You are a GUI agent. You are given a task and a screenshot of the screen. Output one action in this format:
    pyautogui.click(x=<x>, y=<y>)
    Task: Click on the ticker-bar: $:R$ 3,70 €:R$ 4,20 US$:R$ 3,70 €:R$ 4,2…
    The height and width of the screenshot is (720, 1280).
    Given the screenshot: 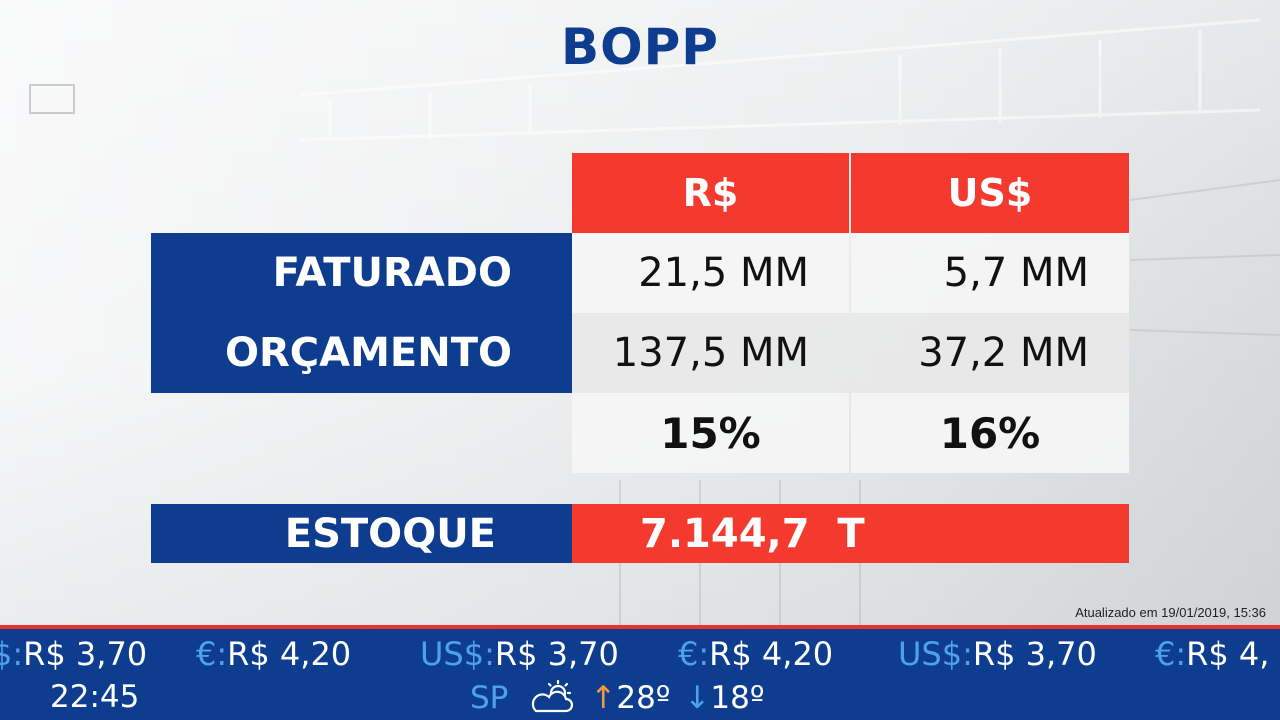 What is the action you would take?
    pyautogui.click(x=640, y=672)
    